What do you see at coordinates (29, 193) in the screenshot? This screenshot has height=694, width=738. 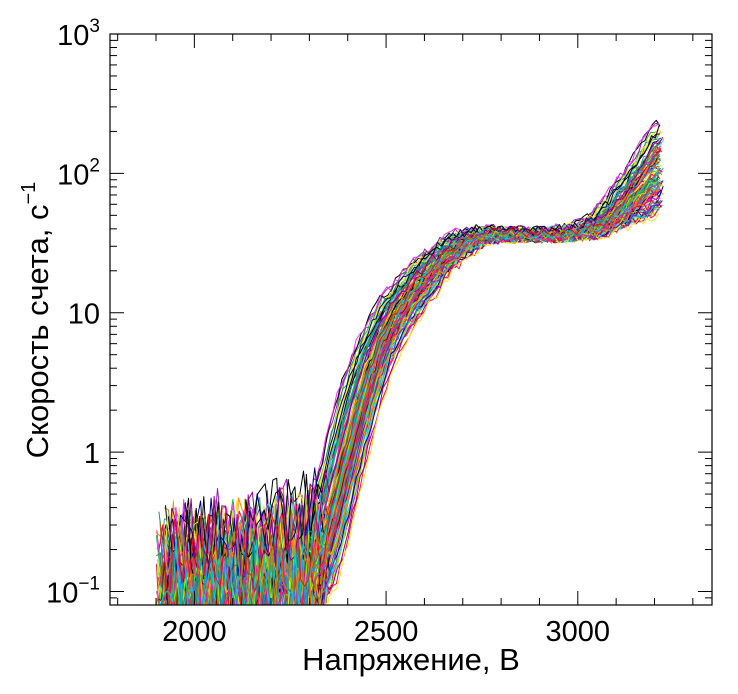 I see `y-axis-title-exponent: −1` at bounding box center [29, 193].